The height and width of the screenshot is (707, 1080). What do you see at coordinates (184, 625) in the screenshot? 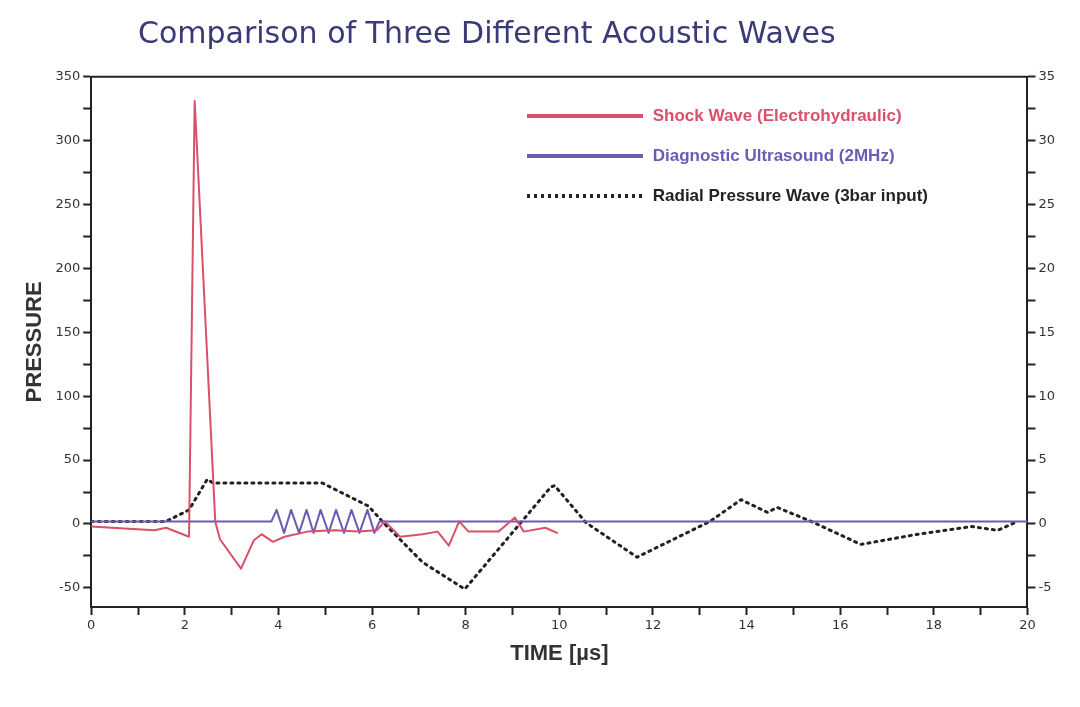
I see `x-tick-label: 2` at bounding box center [184, 625].